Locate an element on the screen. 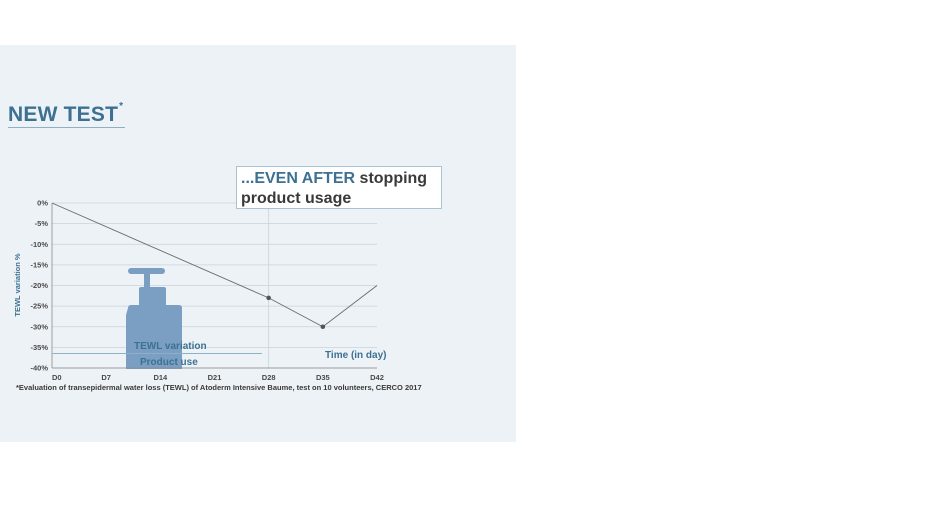 This screenshot has height=528, width=943. callout-box: ...EVEN AFTER stopping product usage is located at coordinates (339, 187).